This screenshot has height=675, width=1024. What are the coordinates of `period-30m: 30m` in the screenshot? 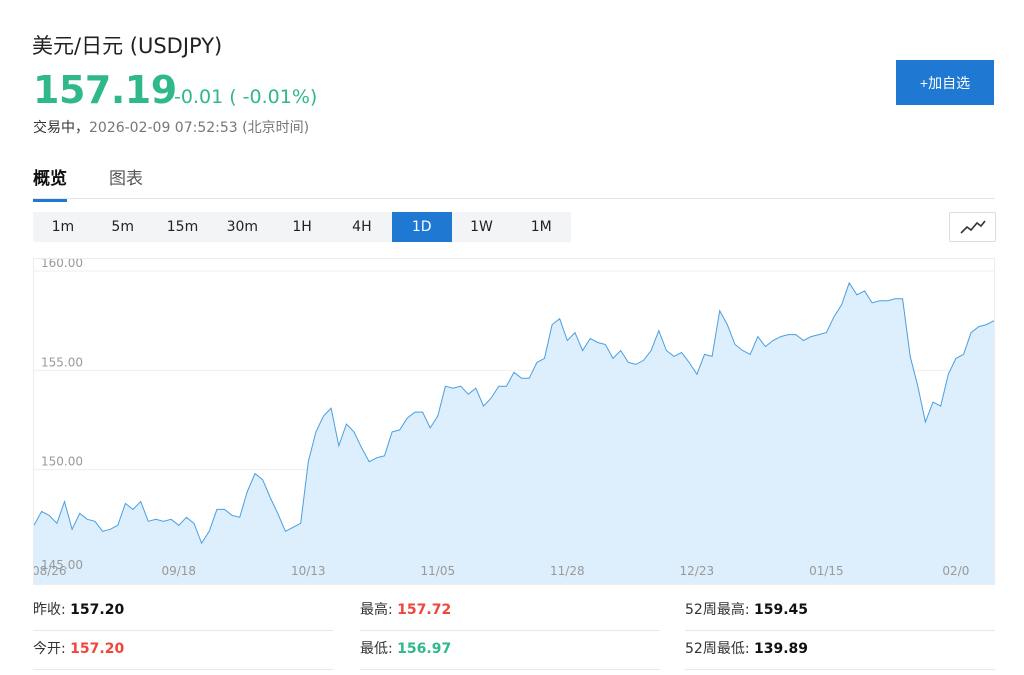 It's located at (242, 227).